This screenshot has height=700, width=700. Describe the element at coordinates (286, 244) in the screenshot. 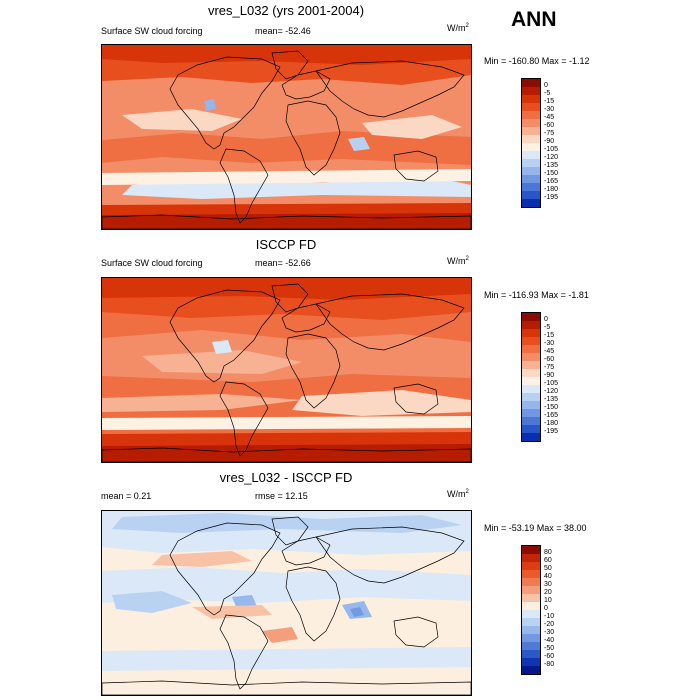

I see `panel-2-title: ISCCP FD` at that location.